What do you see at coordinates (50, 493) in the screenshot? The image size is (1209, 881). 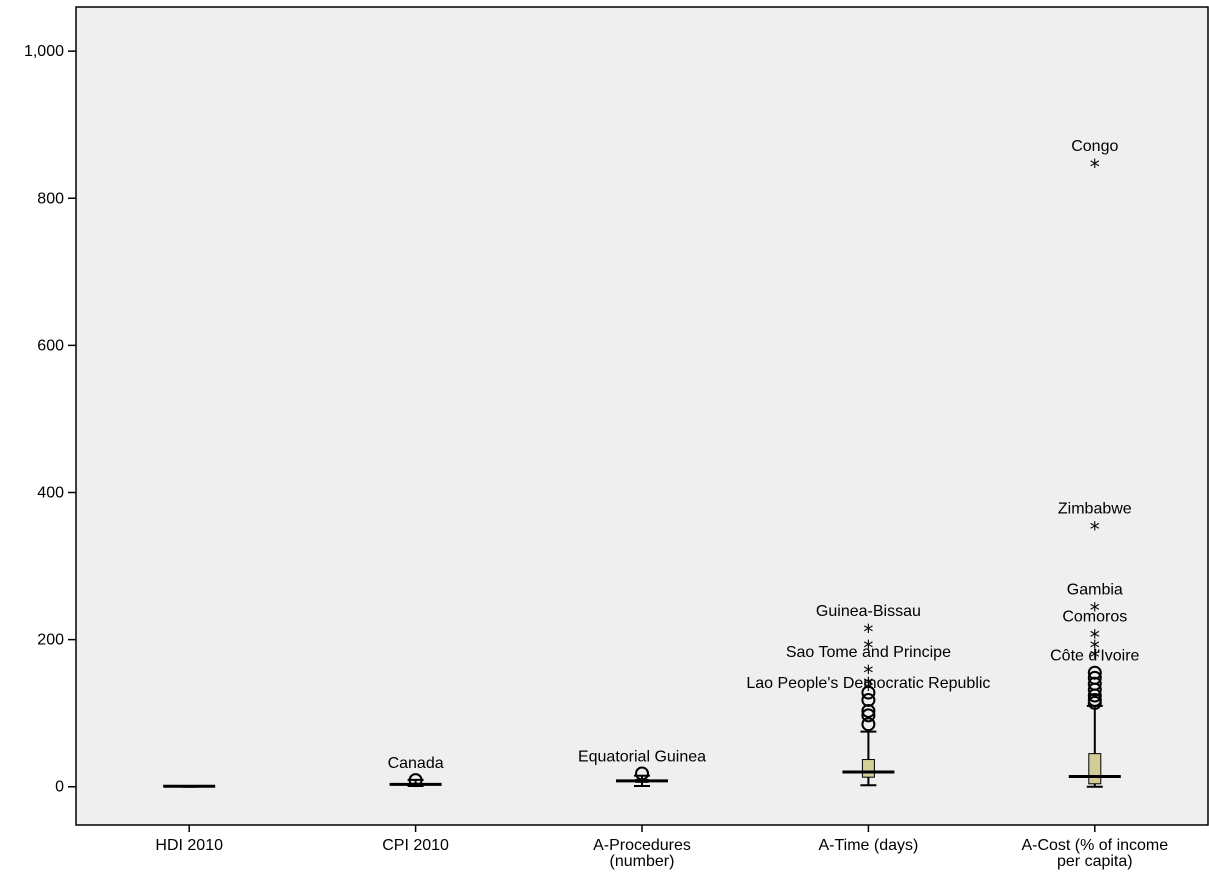 I see `y-tick-label: 400` at bounding box center [50, 493].